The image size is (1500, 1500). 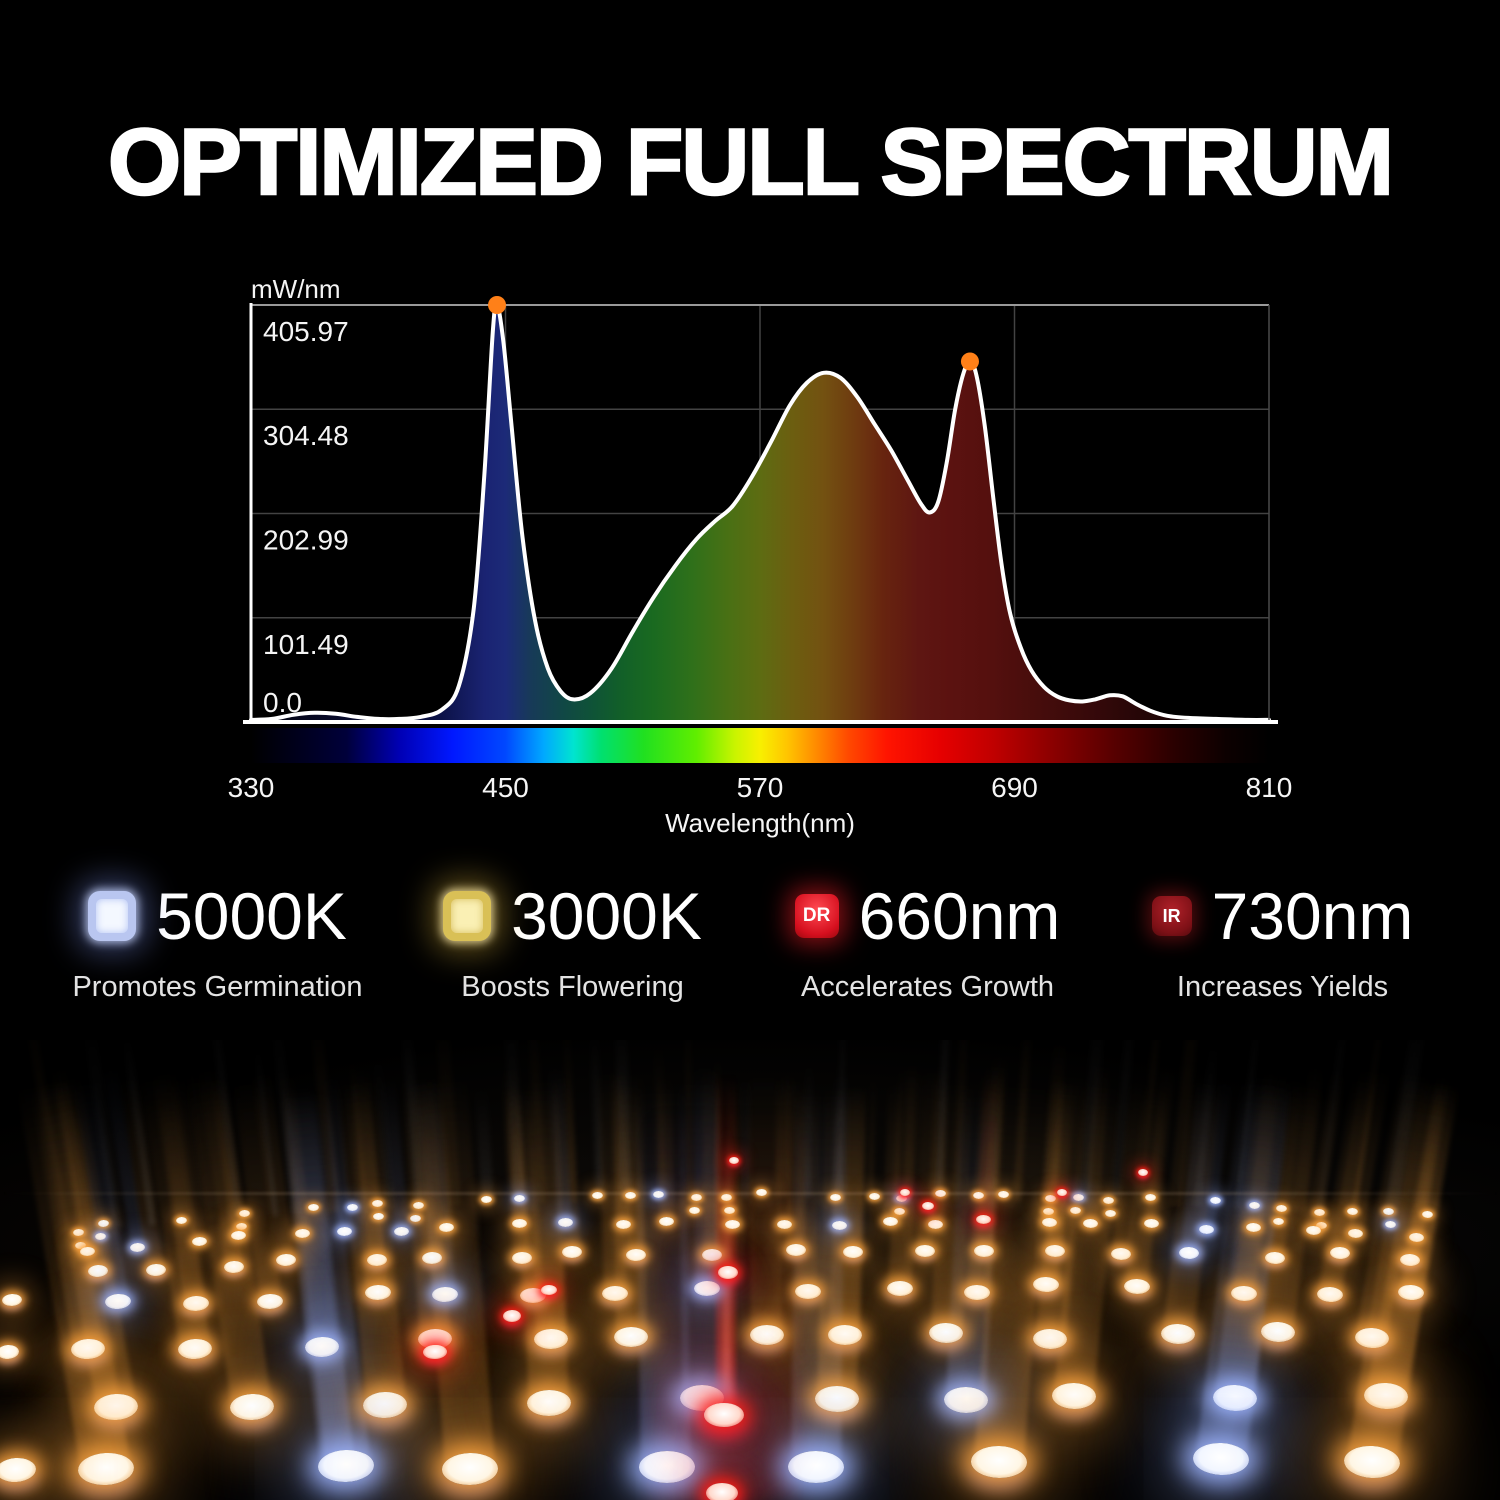 I want to click on x-tick-label: 450, so click(x=505, y=787).